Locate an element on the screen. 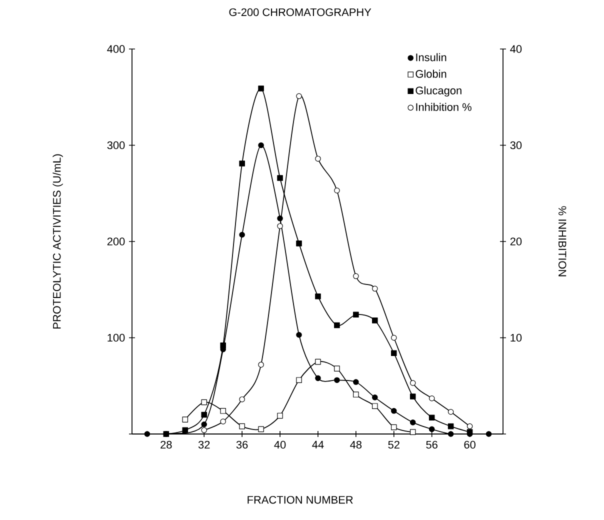  x-axis-title: FRACTION NUMBER is located at coordinates (300, 500).